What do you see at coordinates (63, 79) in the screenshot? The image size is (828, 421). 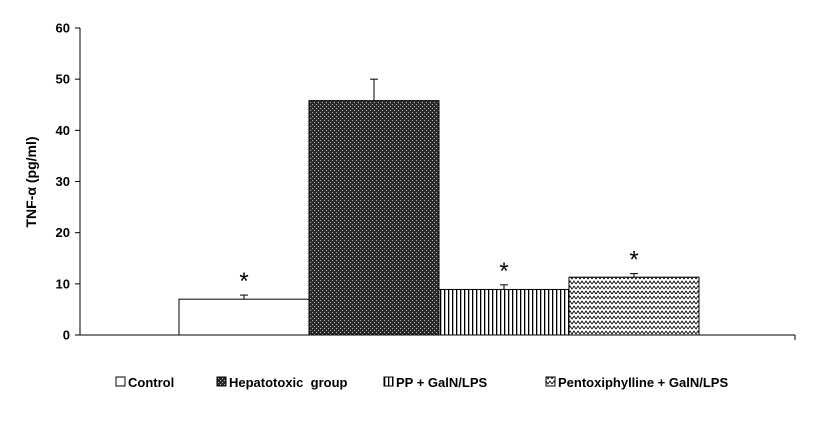 I see `y-tick-label: 50` at bounding box center [63, 79].